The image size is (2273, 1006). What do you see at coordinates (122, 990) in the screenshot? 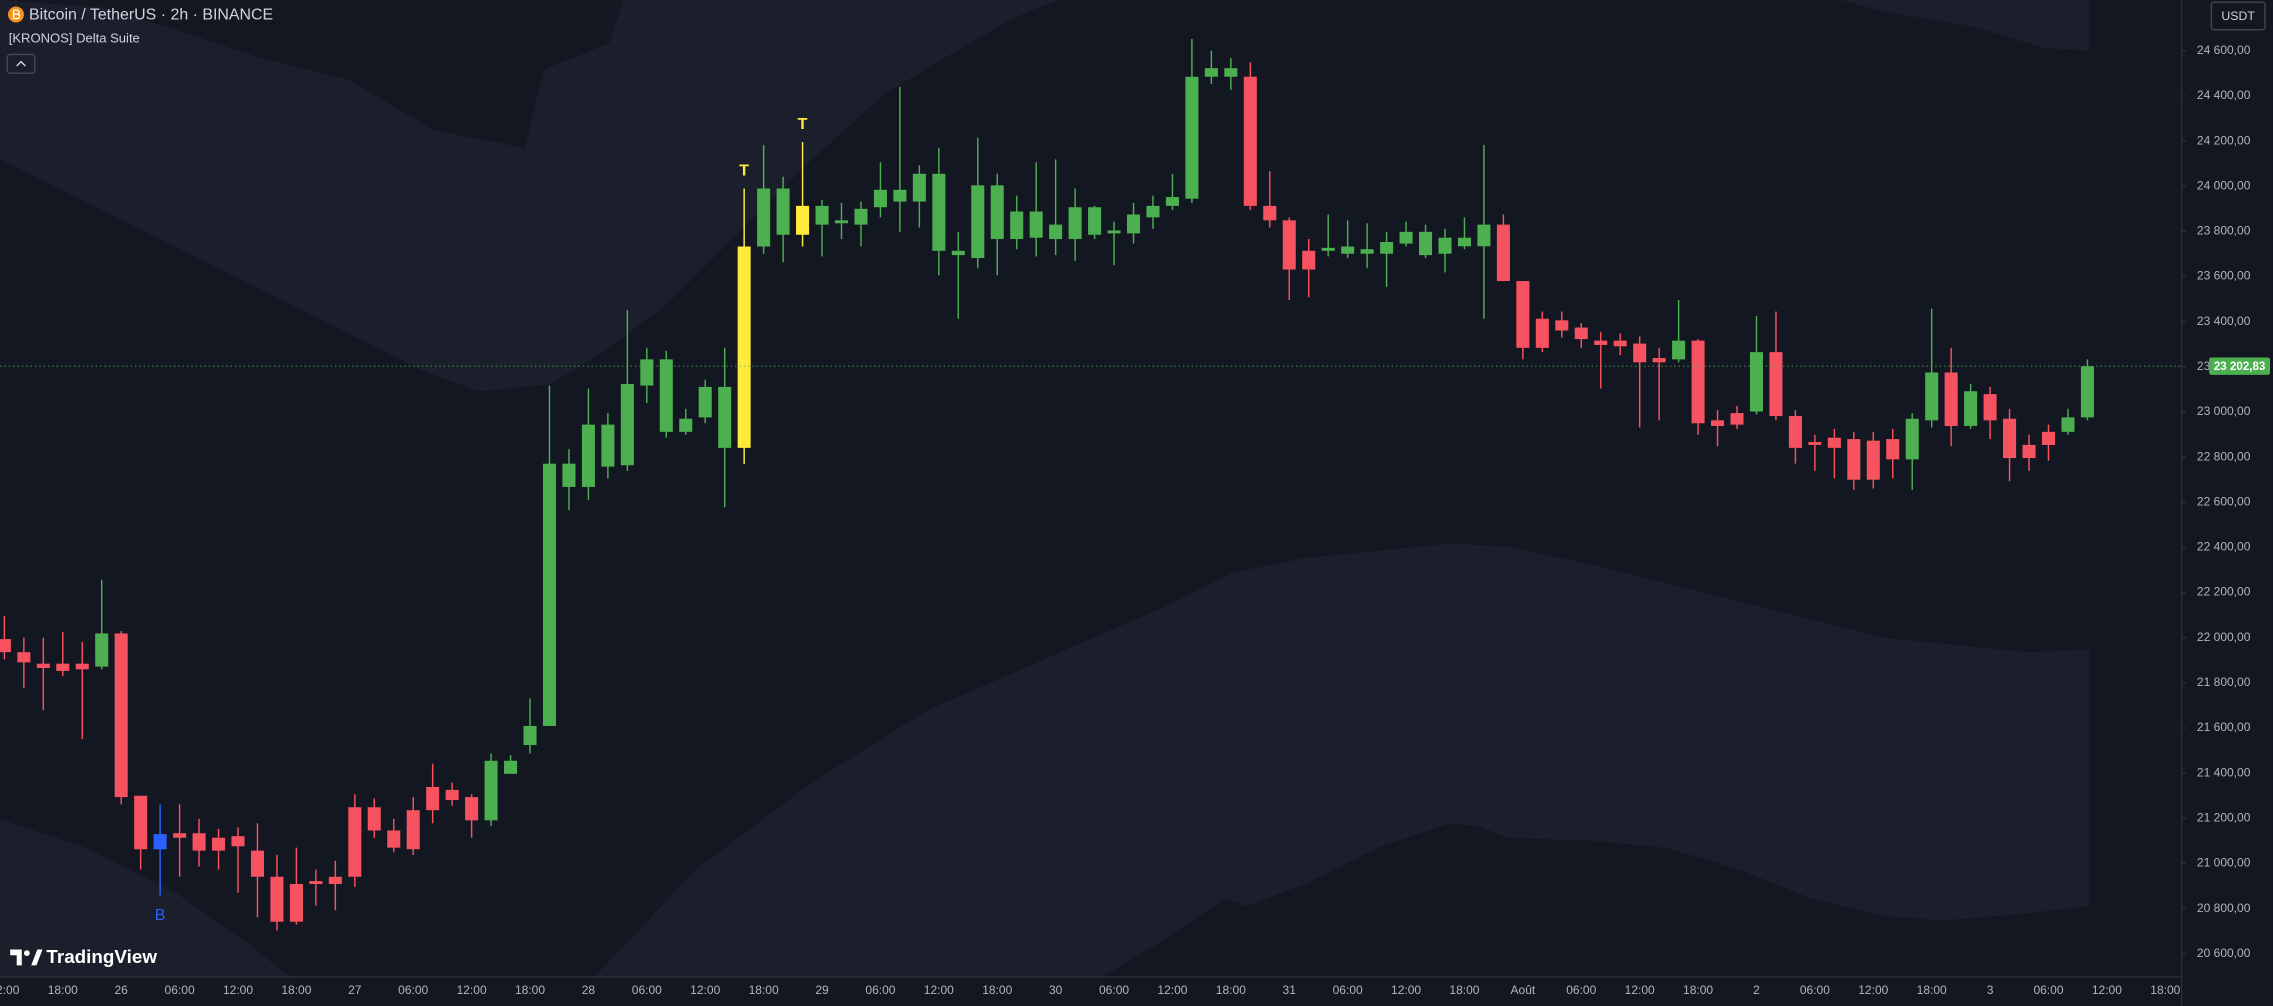
I see `x-tick-label: 26` at bounding box center [122, 990].